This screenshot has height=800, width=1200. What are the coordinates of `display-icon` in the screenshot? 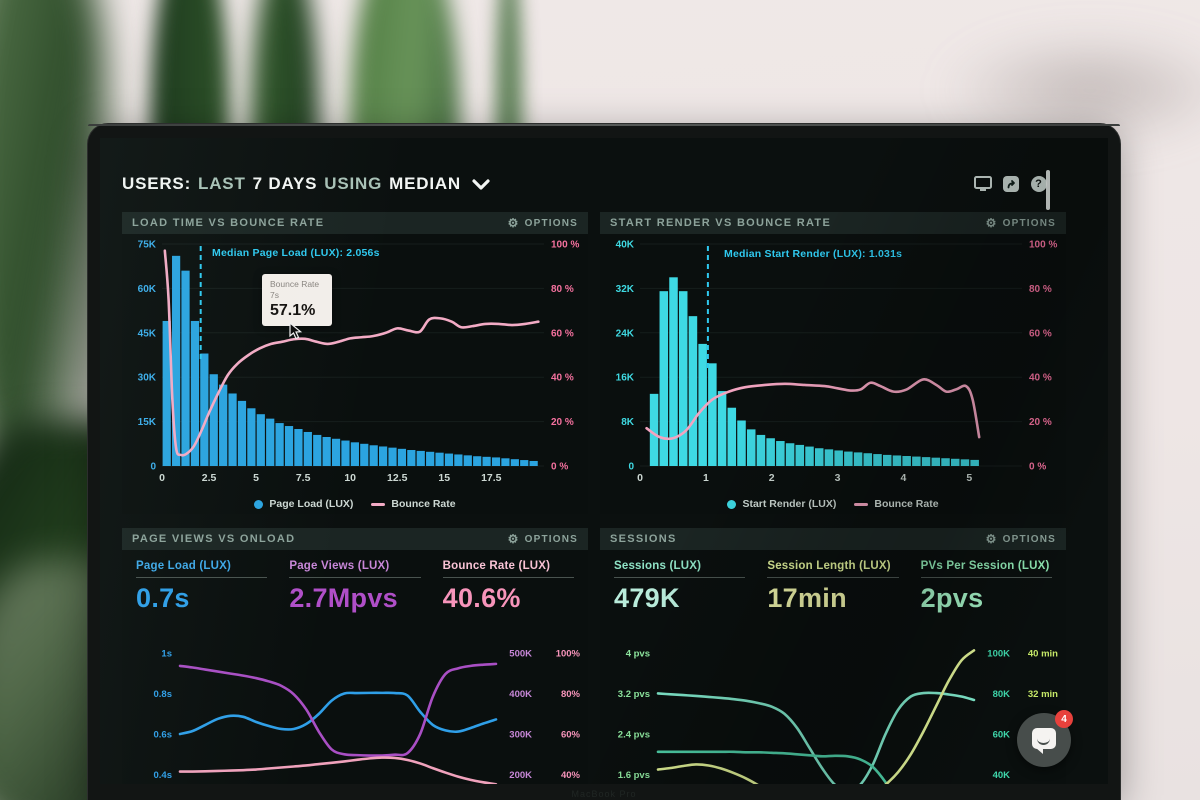 It's located at (982, 184).